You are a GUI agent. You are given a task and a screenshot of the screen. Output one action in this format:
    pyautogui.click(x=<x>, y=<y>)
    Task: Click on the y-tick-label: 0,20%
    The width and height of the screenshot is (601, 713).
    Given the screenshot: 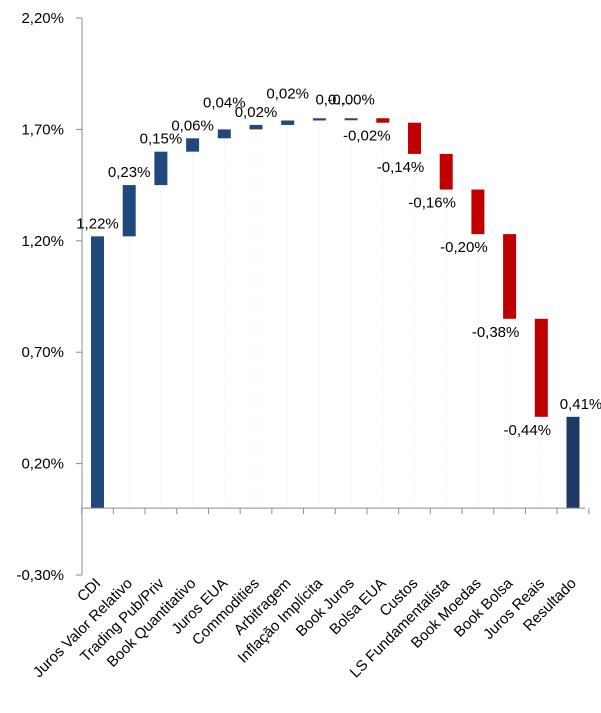 What is the action you would take?
    pyautogui.click(x=42, y=464)
    